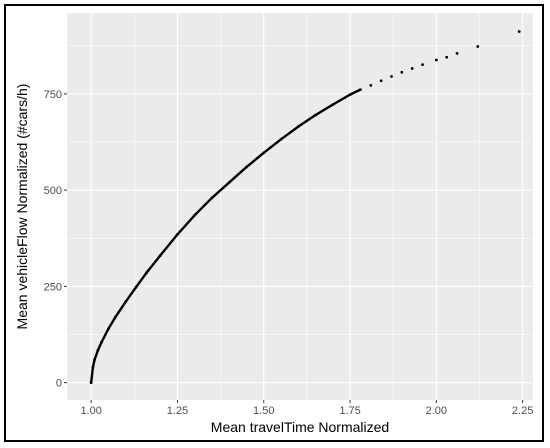 Image resolution: width=550 pixels, height=448 pixels. Describe the element at coordinates (53, 287) in the screenshot. I see `y-tick-label: 250` at that location.